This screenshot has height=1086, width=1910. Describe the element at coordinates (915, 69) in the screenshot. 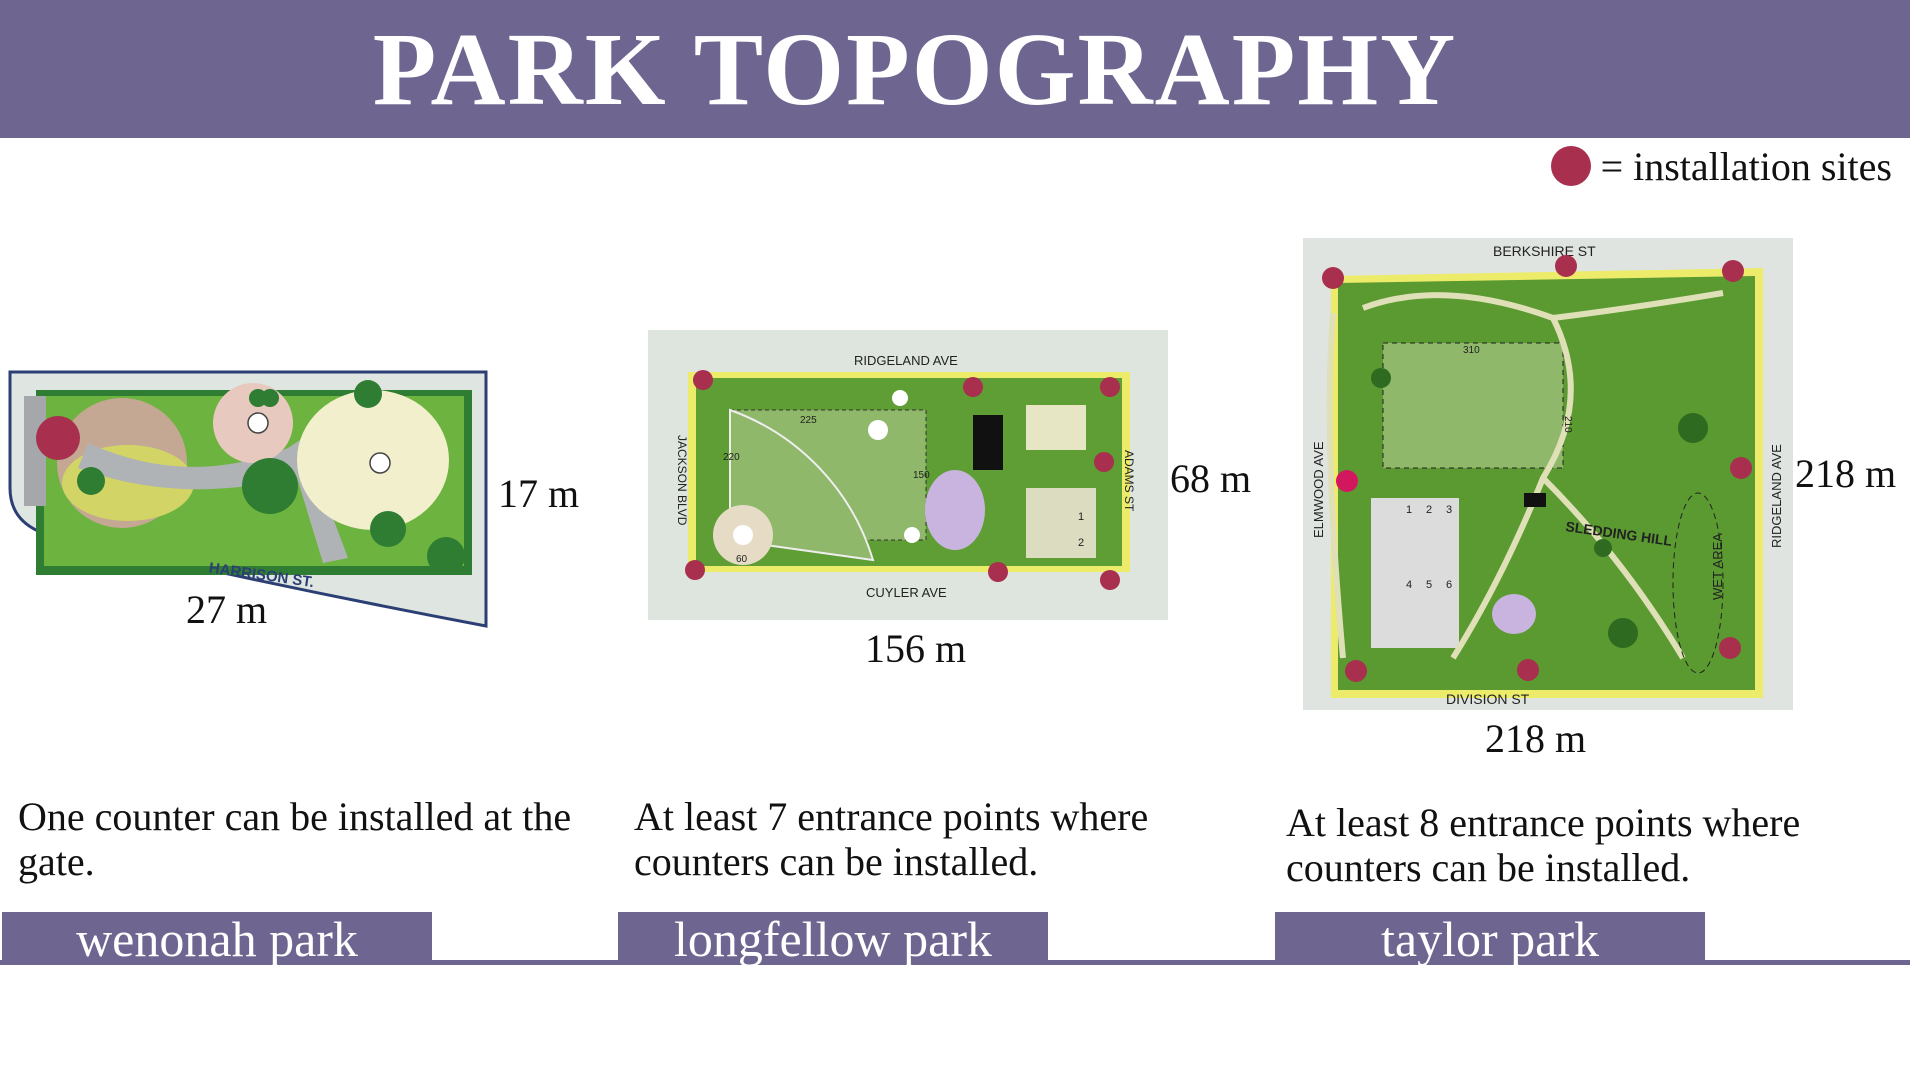

I see `page-title: PARK TOPOGRAPHY` at that location.